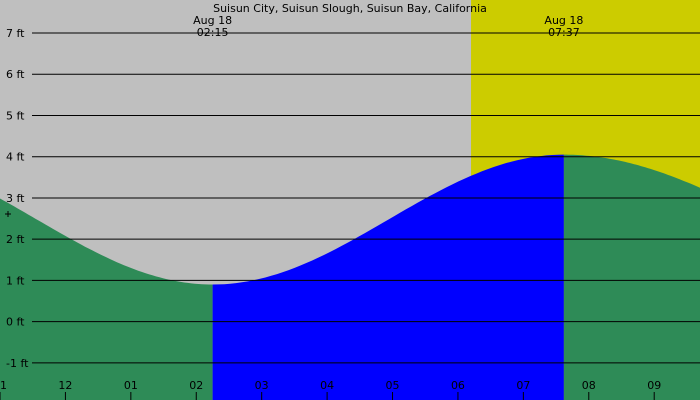 This screenshot has height=400, width=700. I want to click on y-tick-label: 6 ft, so click(15, 74).